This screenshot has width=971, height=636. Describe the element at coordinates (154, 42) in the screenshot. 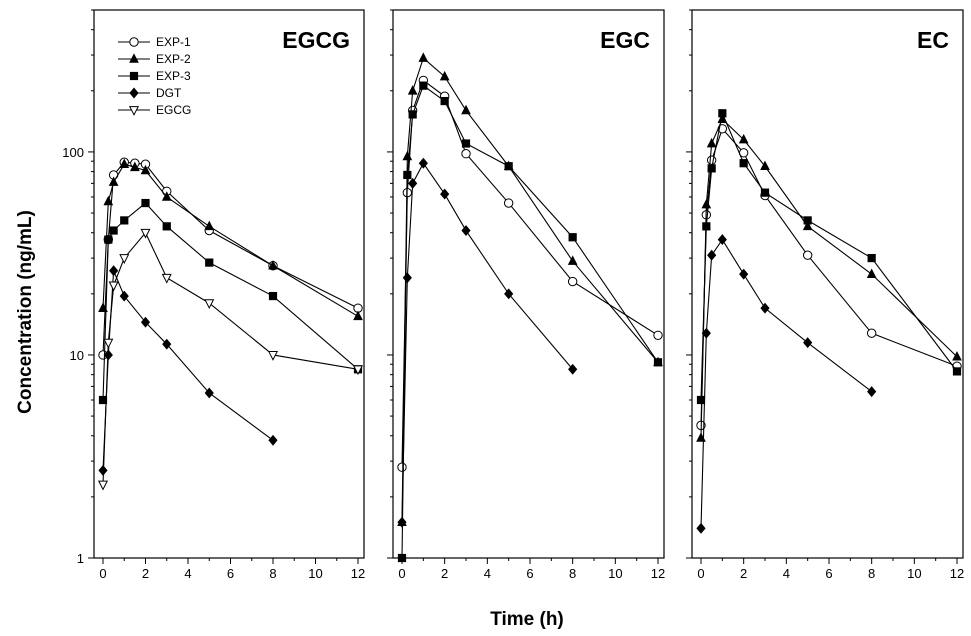

I see `legend-entry-exp-1: EXP-1` at that location.